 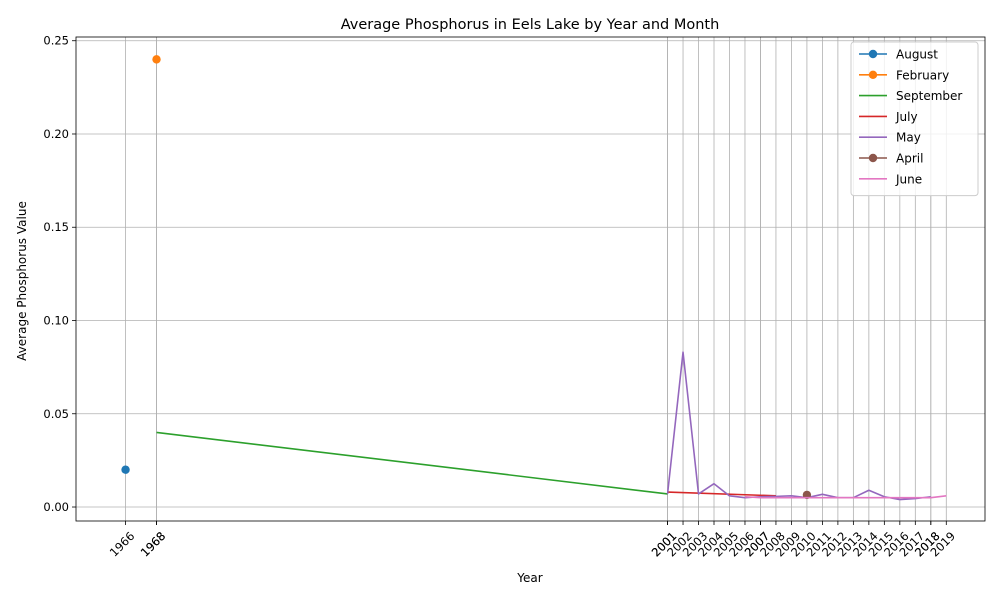 I want to click on series-june, so click(x=845, y=497).